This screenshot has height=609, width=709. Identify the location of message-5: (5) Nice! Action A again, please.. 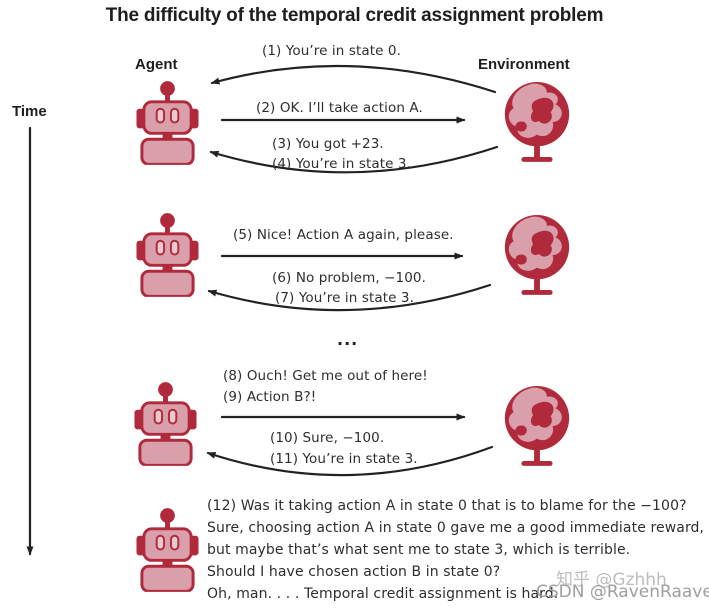
(343, 235).